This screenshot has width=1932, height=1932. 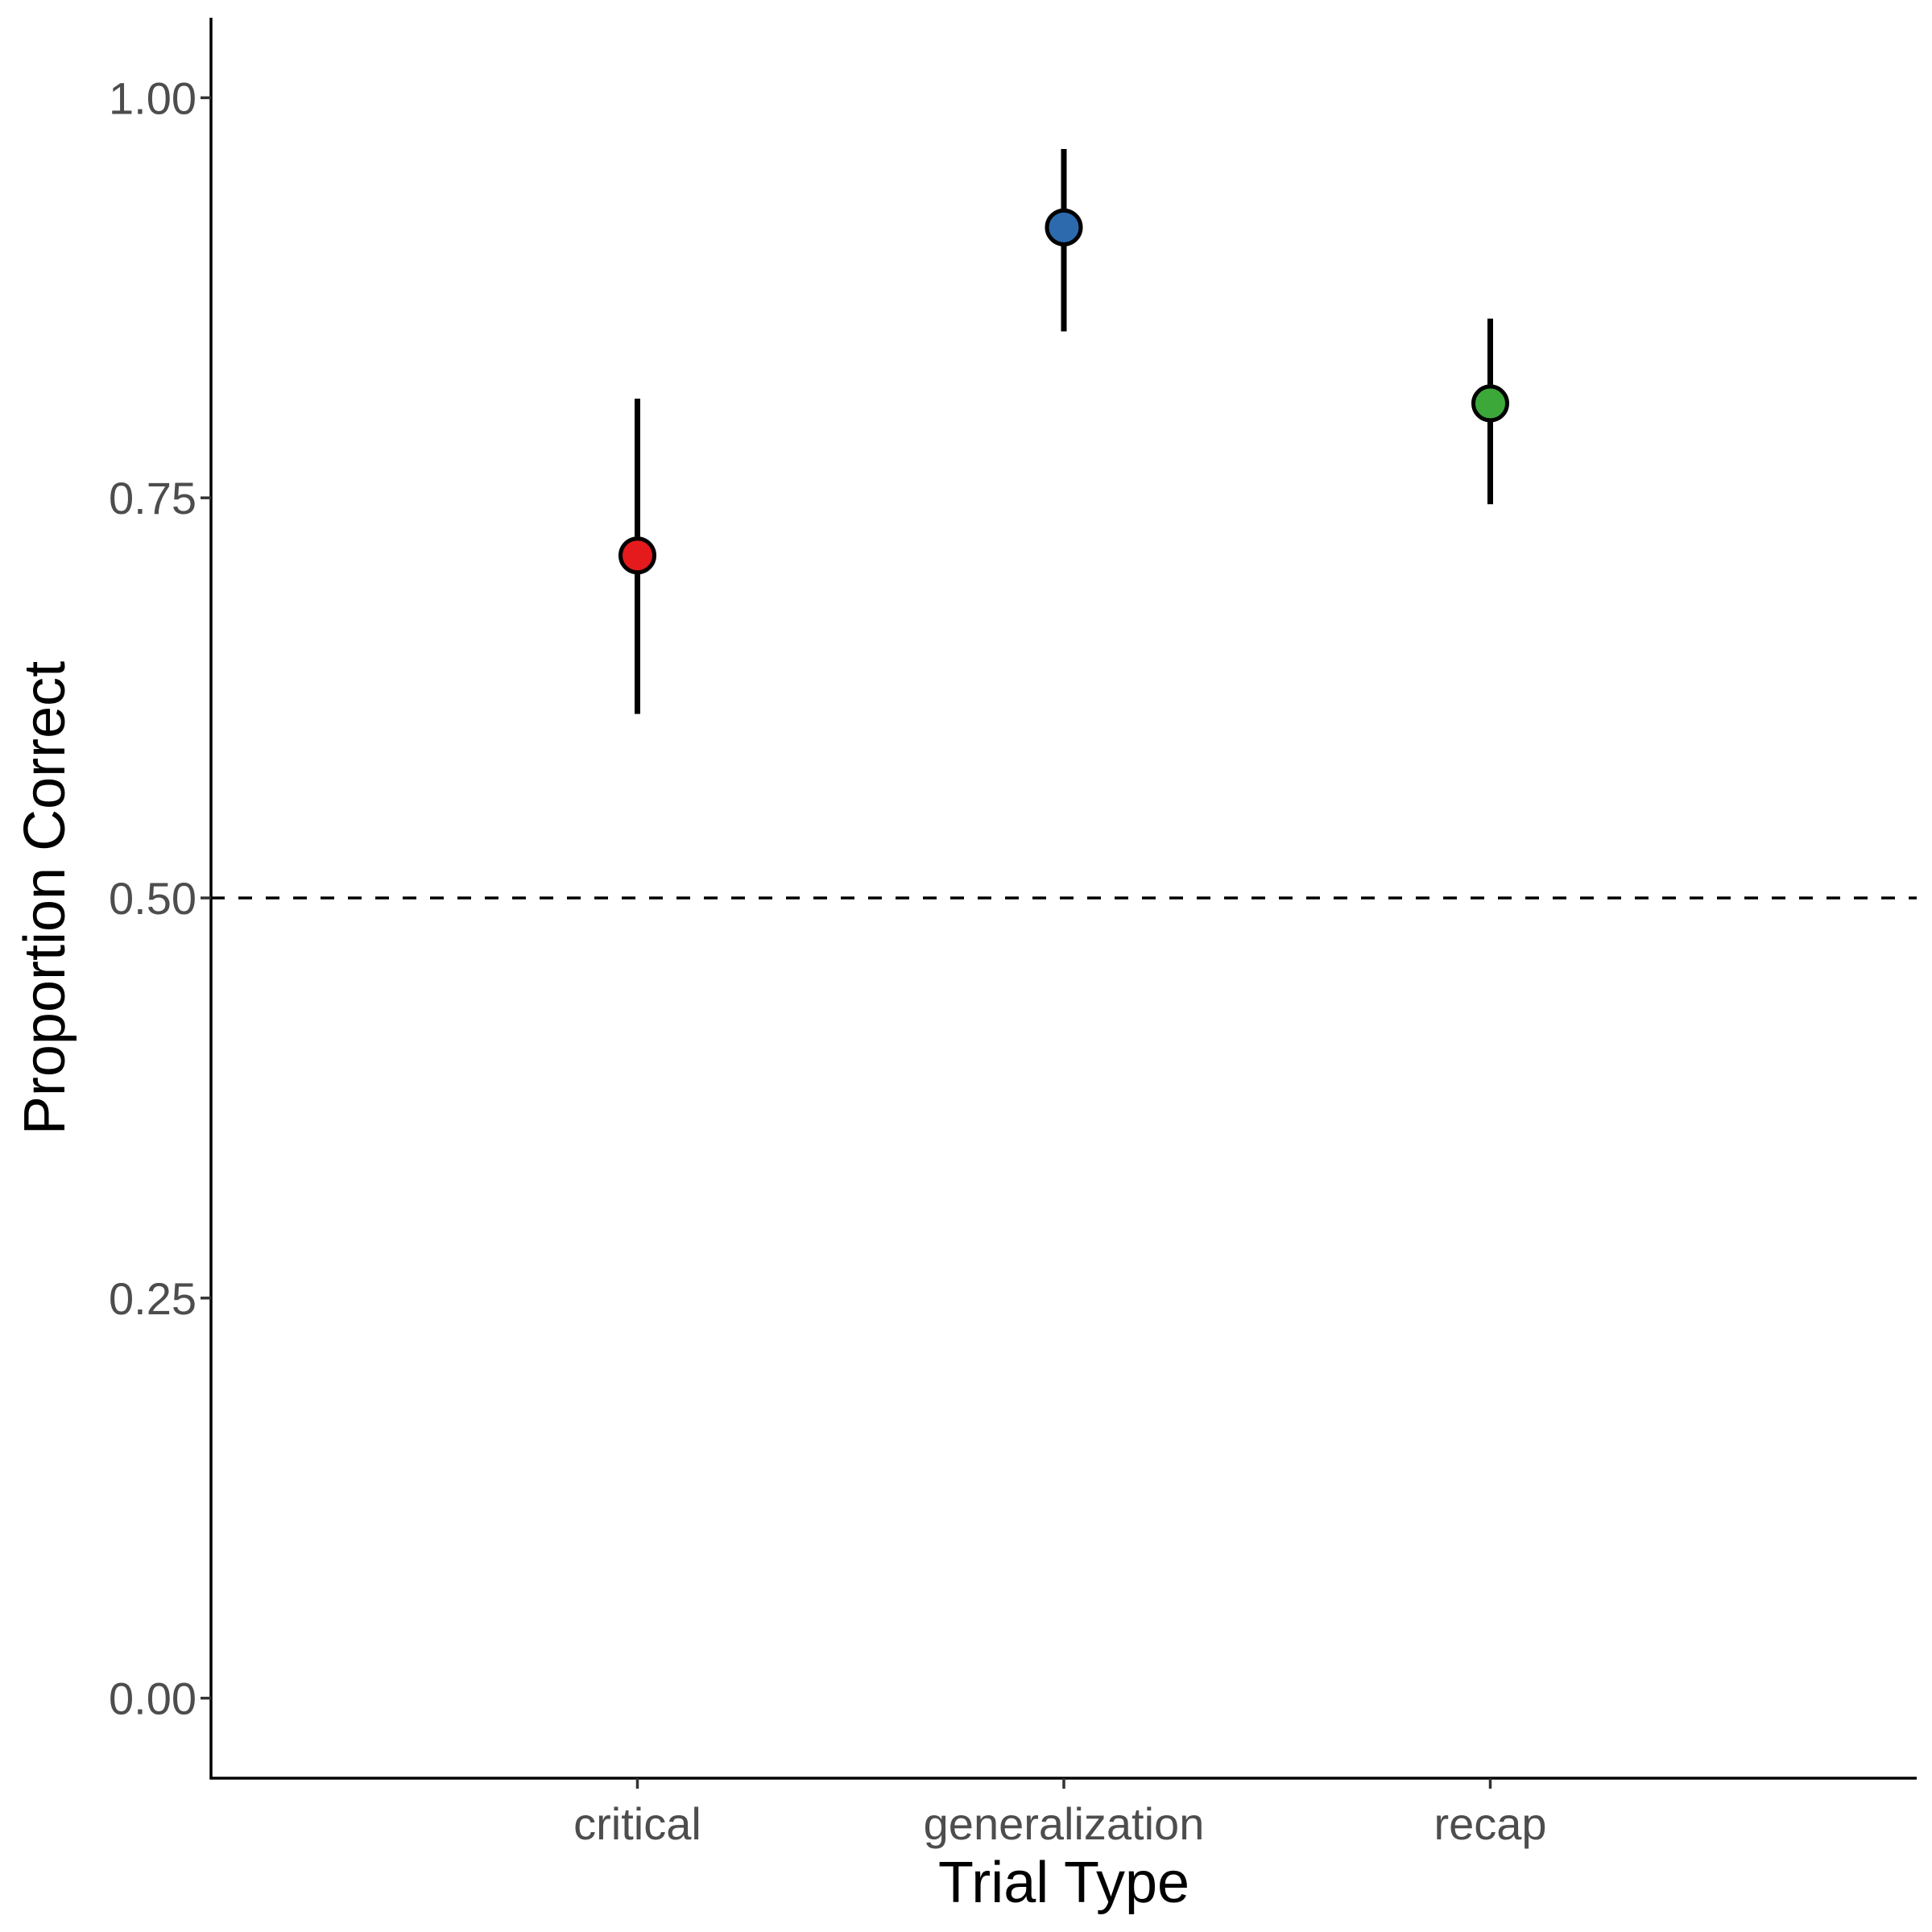 What do you see at coordinates (153, 1699) in the screenshot?
I see `y-tick-label: 0.00` at bounding box center [153, 1699].